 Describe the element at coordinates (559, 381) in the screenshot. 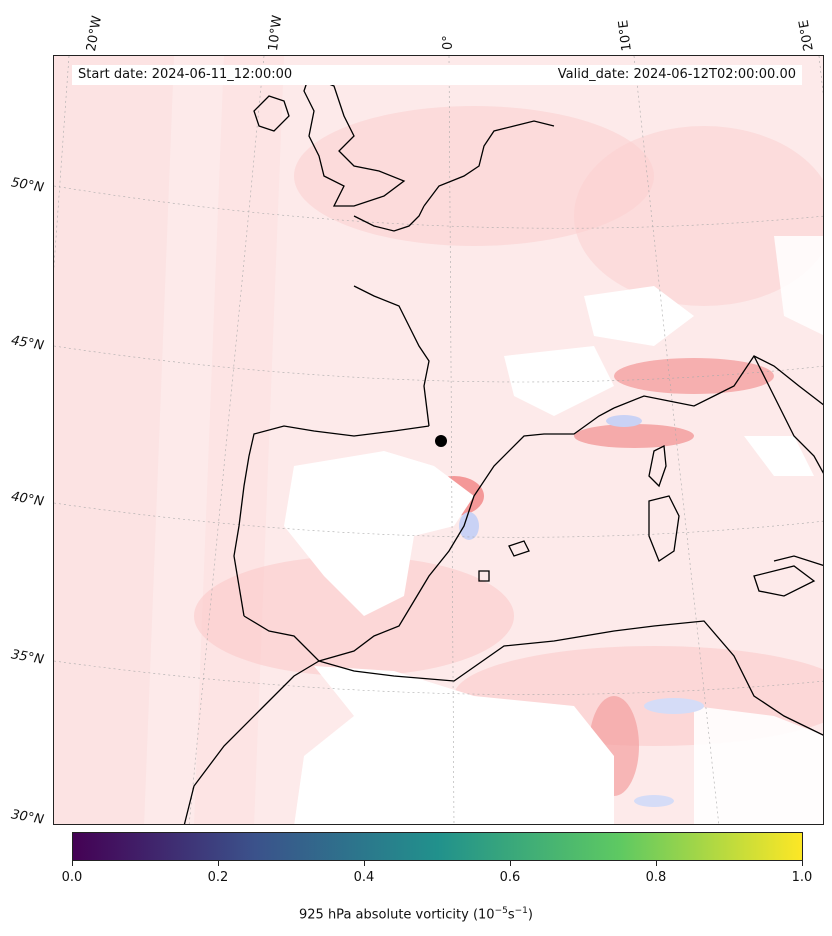

I see `mask-france-south` at that location.